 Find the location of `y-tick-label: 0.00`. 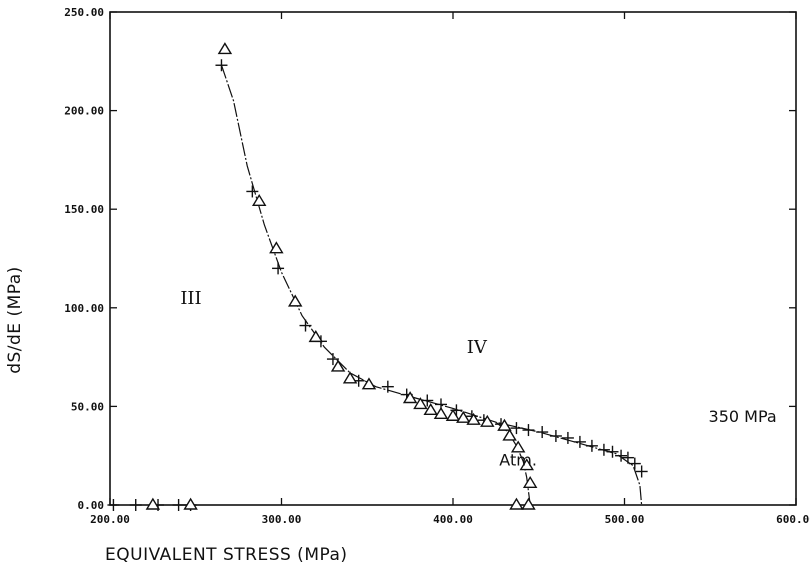

y-tick-label: 0.00 is located at coordinates (91, 505).